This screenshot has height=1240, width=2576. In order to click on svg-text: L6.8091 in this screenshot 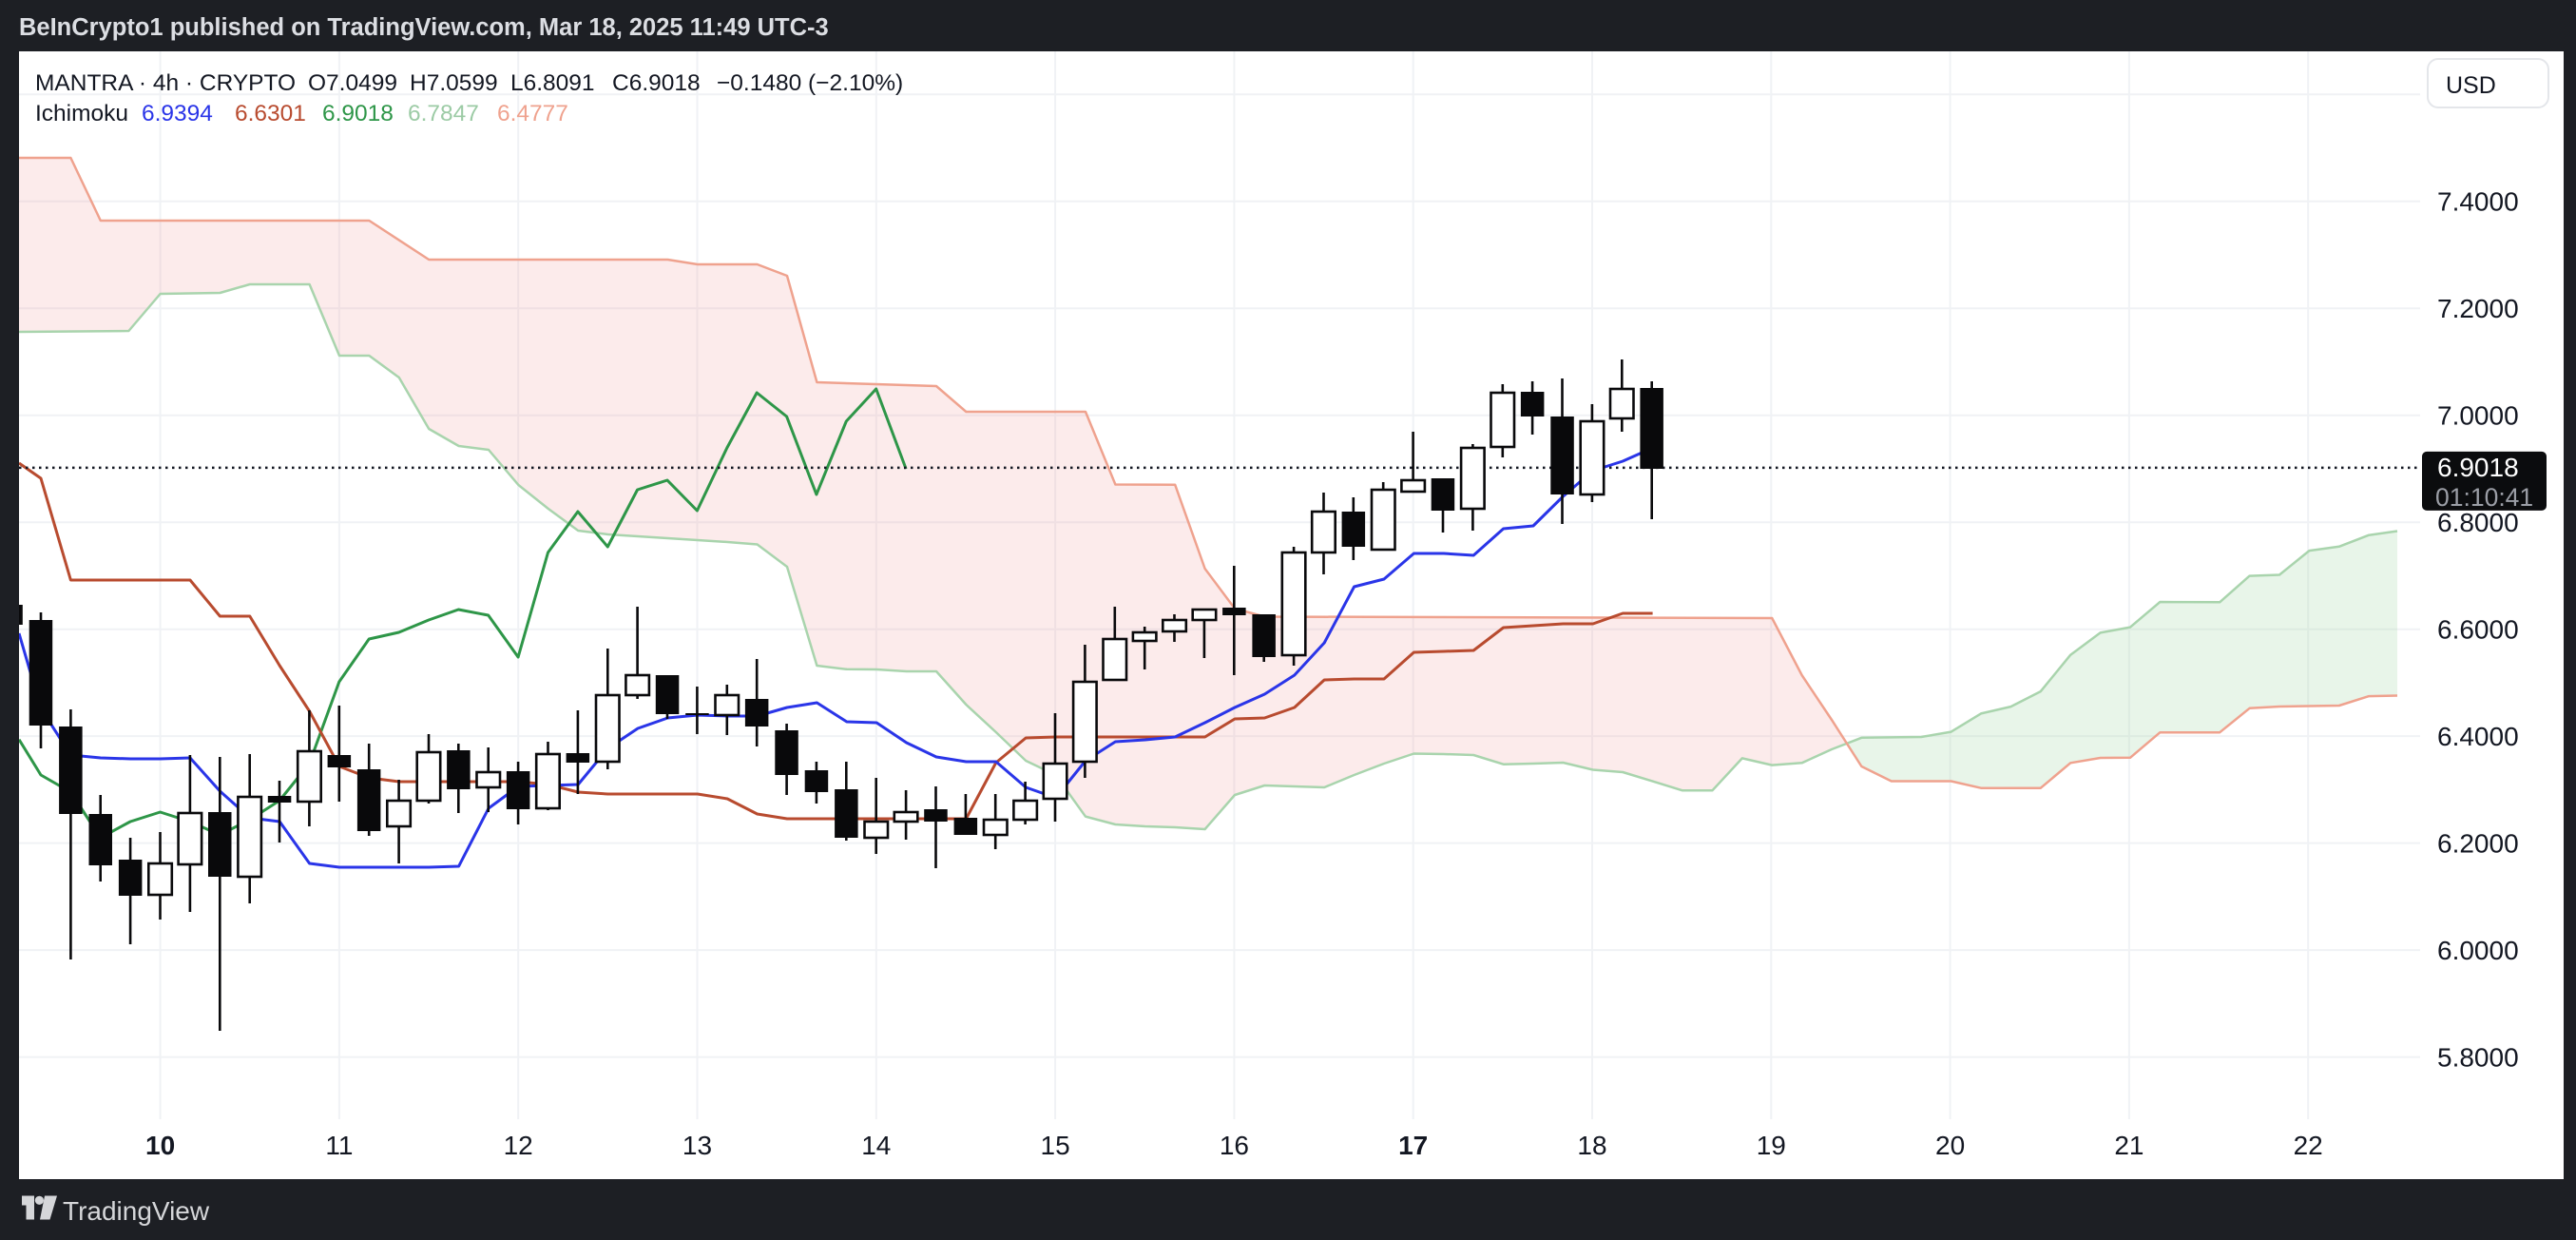, I will do `click(552, 83)`.